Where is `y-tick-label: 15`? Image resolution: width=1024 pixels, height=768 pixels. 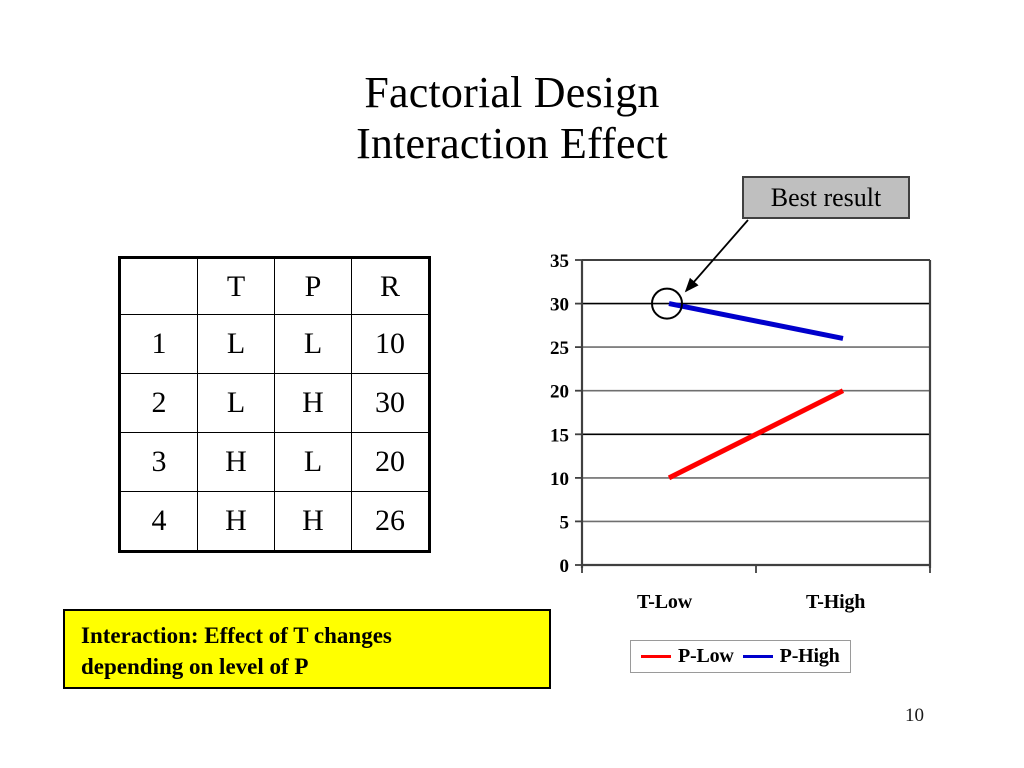
y-tick-label: 15 is located at coordinates (559, 435).